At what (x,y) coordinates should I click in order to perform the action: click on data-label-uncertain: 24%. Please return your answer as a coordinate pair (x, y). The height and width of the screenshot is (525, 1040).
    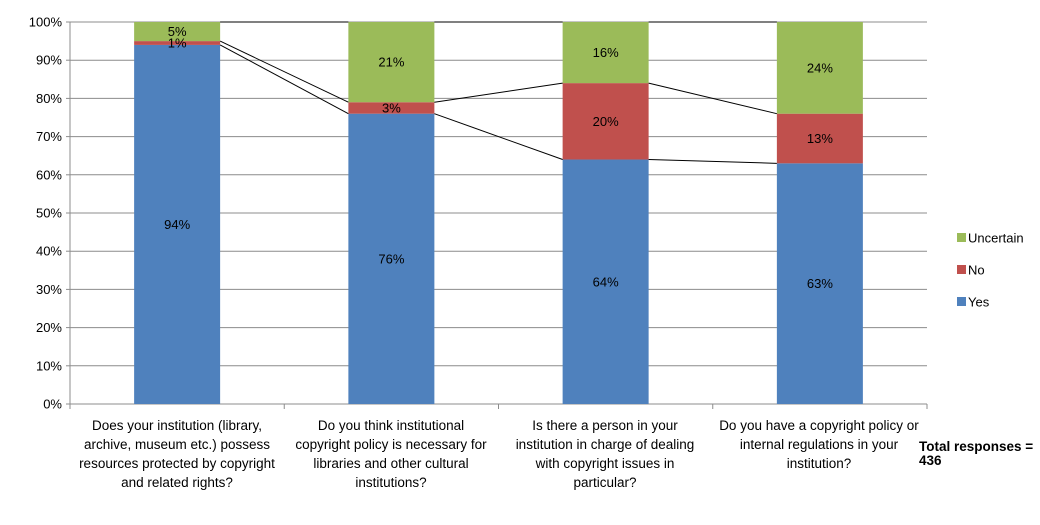
    Looking at the image, I should click on (820, 67).